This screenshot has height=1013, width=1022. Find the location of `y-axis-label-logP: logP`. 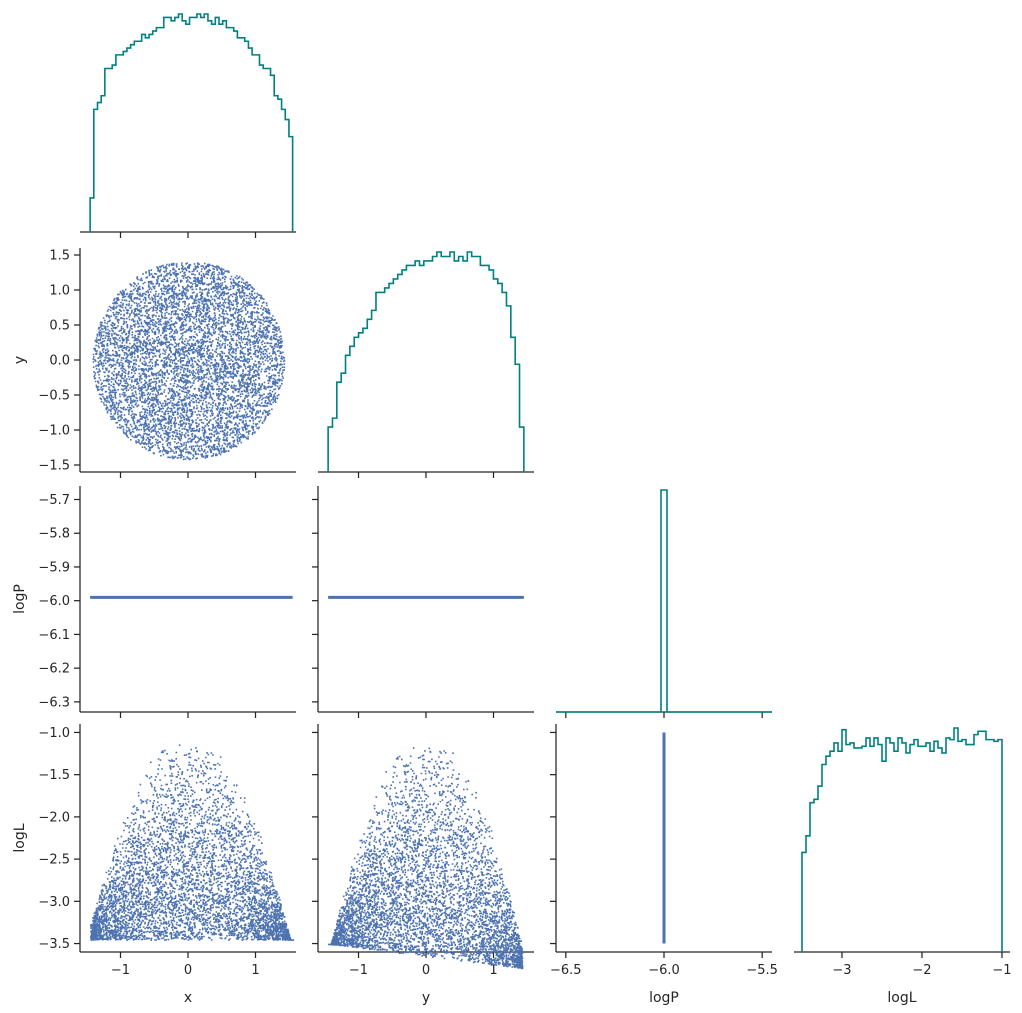

y-axis-label-logP: logP is located at coordinates (20, 599).